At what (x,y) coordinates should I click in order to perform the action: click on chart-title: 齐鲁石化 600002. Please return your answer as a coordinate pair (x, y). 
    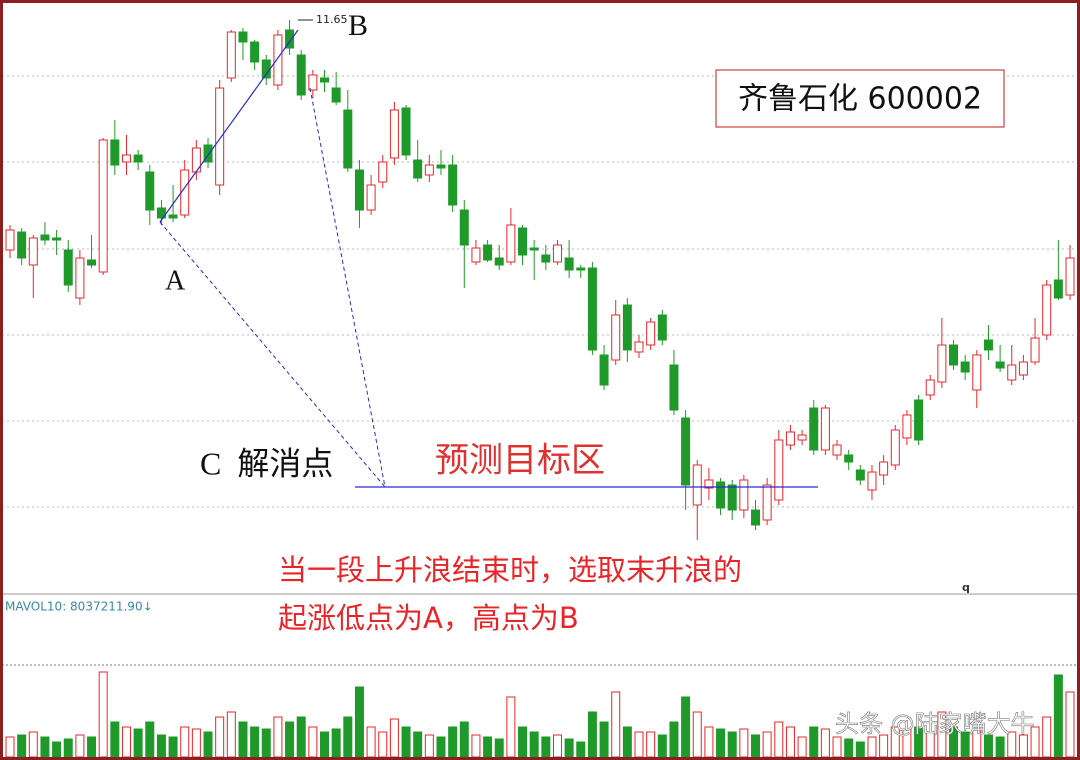
    Looking at the image, I should click on (860, 99).